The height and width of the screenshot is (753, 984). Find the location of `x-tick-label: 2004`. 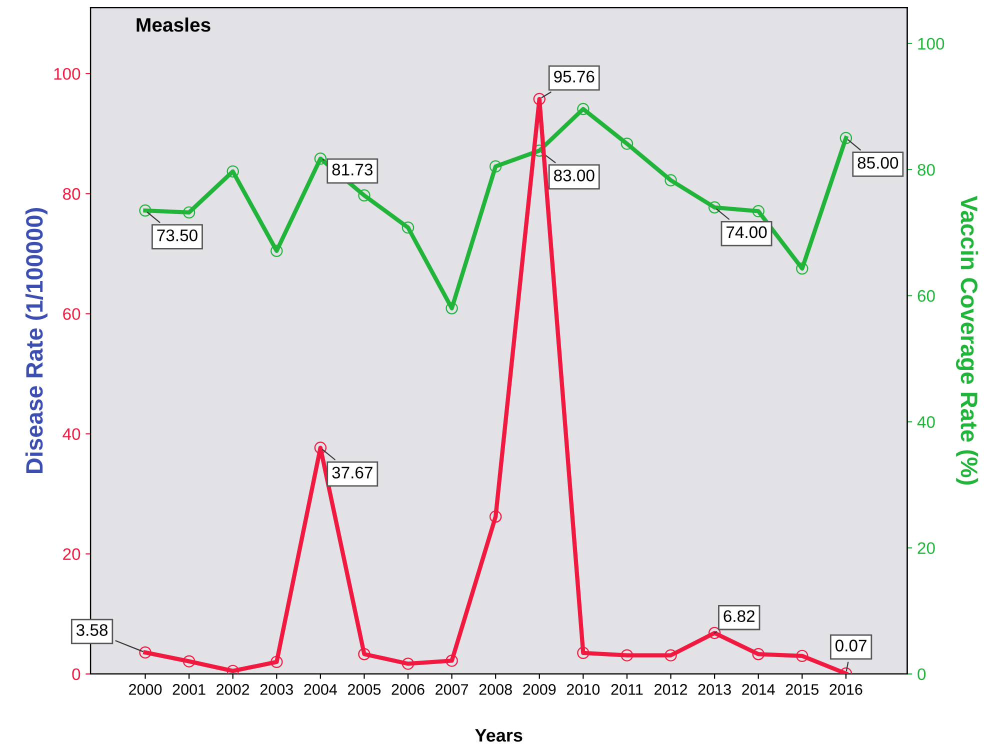

x-tick-label: 2004 is located at coordinates (320, 689).